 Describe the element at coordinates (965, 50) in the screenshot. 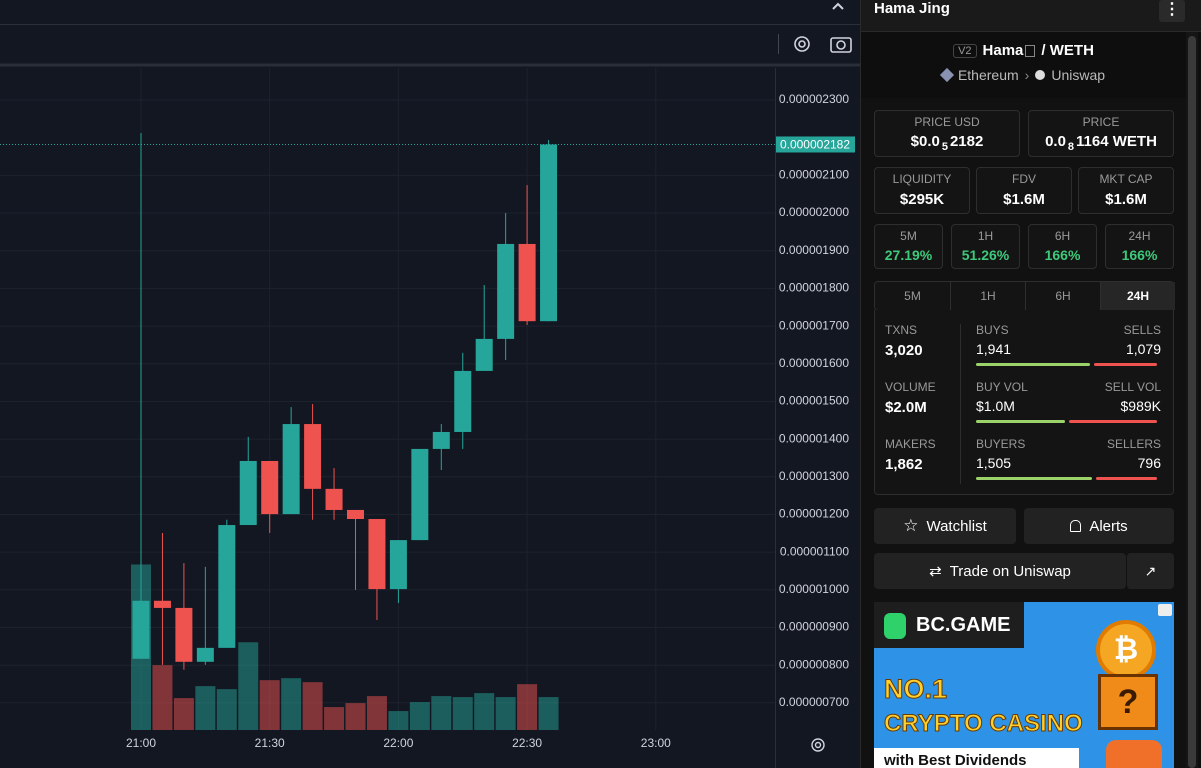

I see `dex-version: V2` at that location.